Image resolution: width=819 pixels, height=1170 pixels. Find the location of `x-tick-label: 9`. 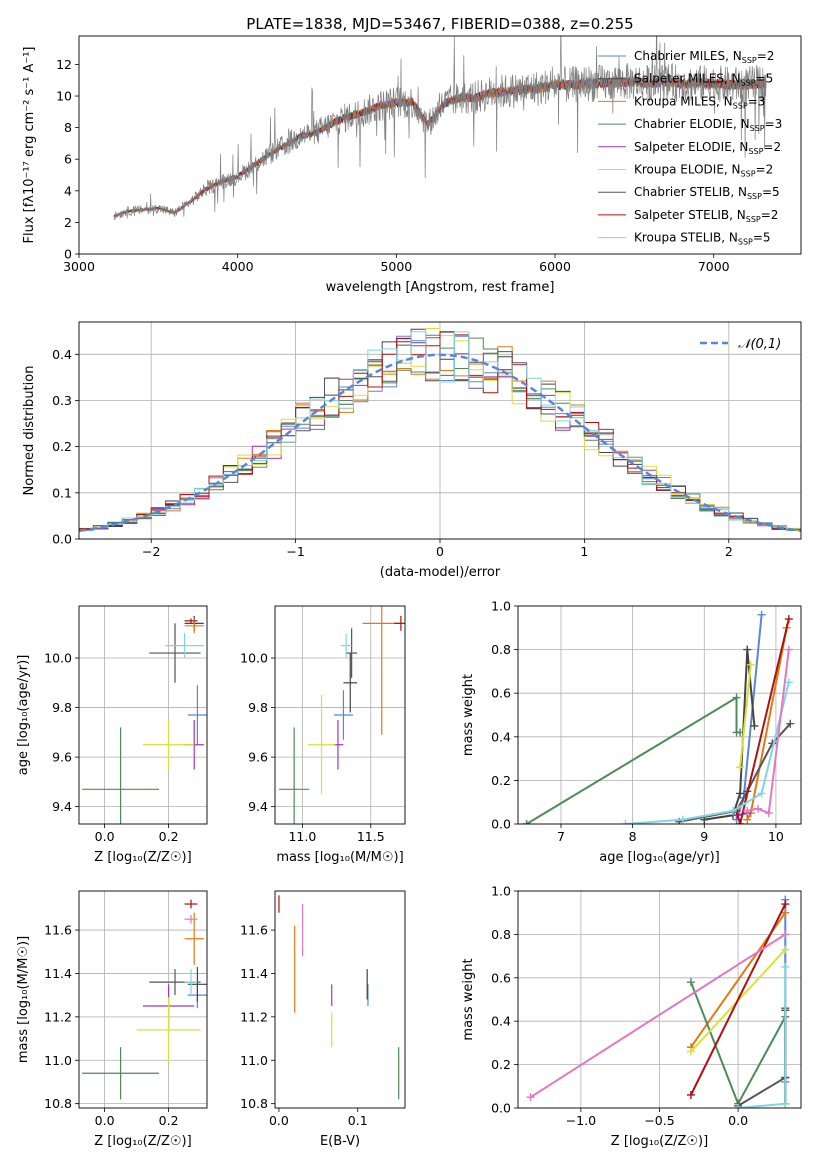

x-tick-label: 9 is located at coordinates (704, 836).